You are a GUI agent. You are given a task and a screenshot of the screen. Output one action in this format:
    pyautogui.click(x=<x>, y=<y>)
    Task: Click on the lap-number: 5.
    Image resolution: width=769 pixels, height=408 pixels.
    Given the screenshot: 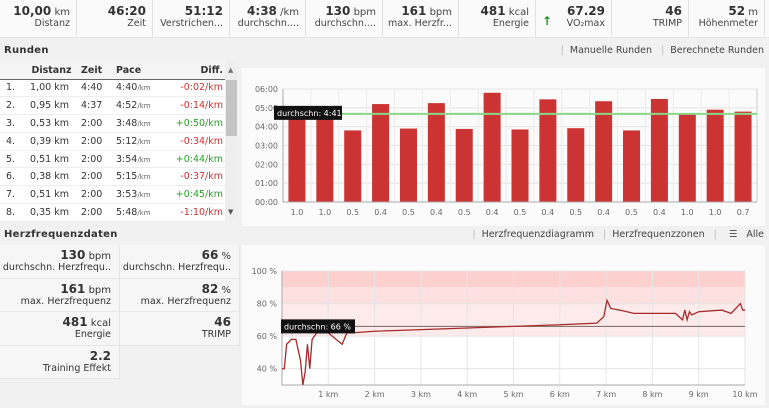 What is the action you would take?
    pyautogui.click(x=11, y=159)
    